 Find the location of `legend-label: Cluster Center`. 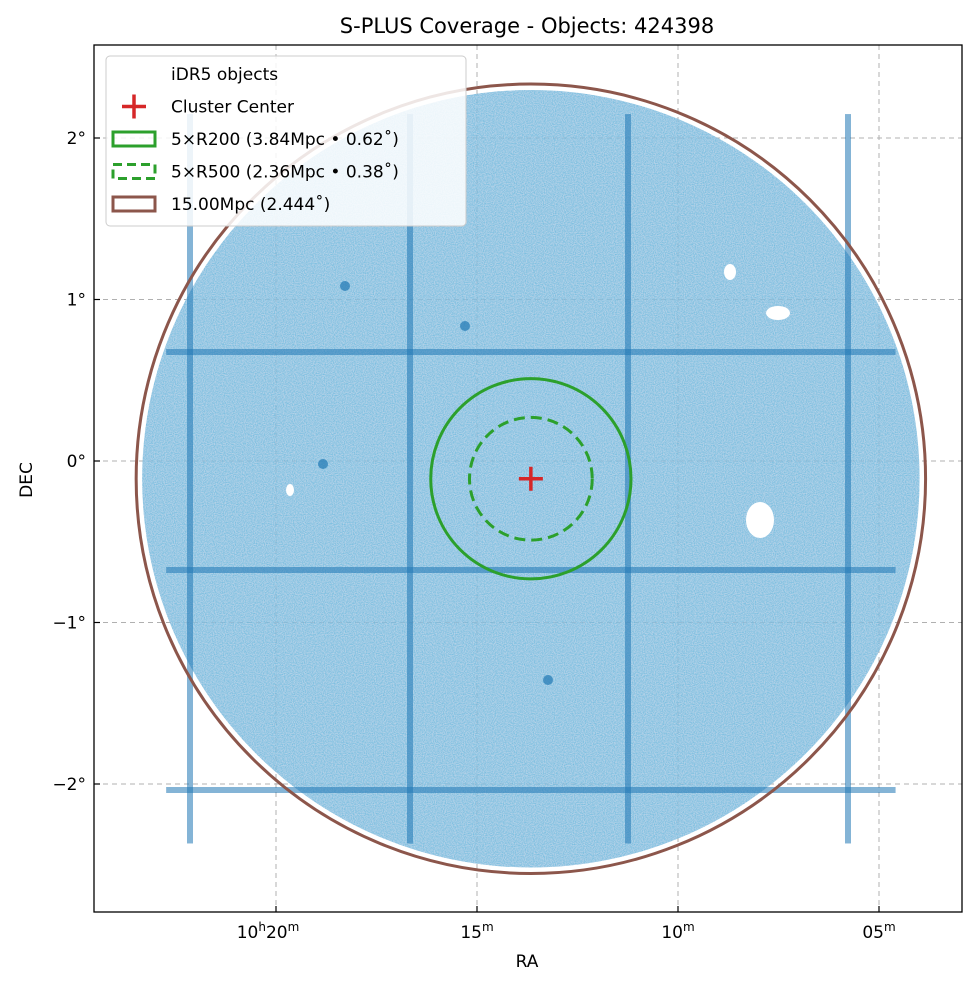

legend-label: Cluster Center is located at coordinates (232, 108).